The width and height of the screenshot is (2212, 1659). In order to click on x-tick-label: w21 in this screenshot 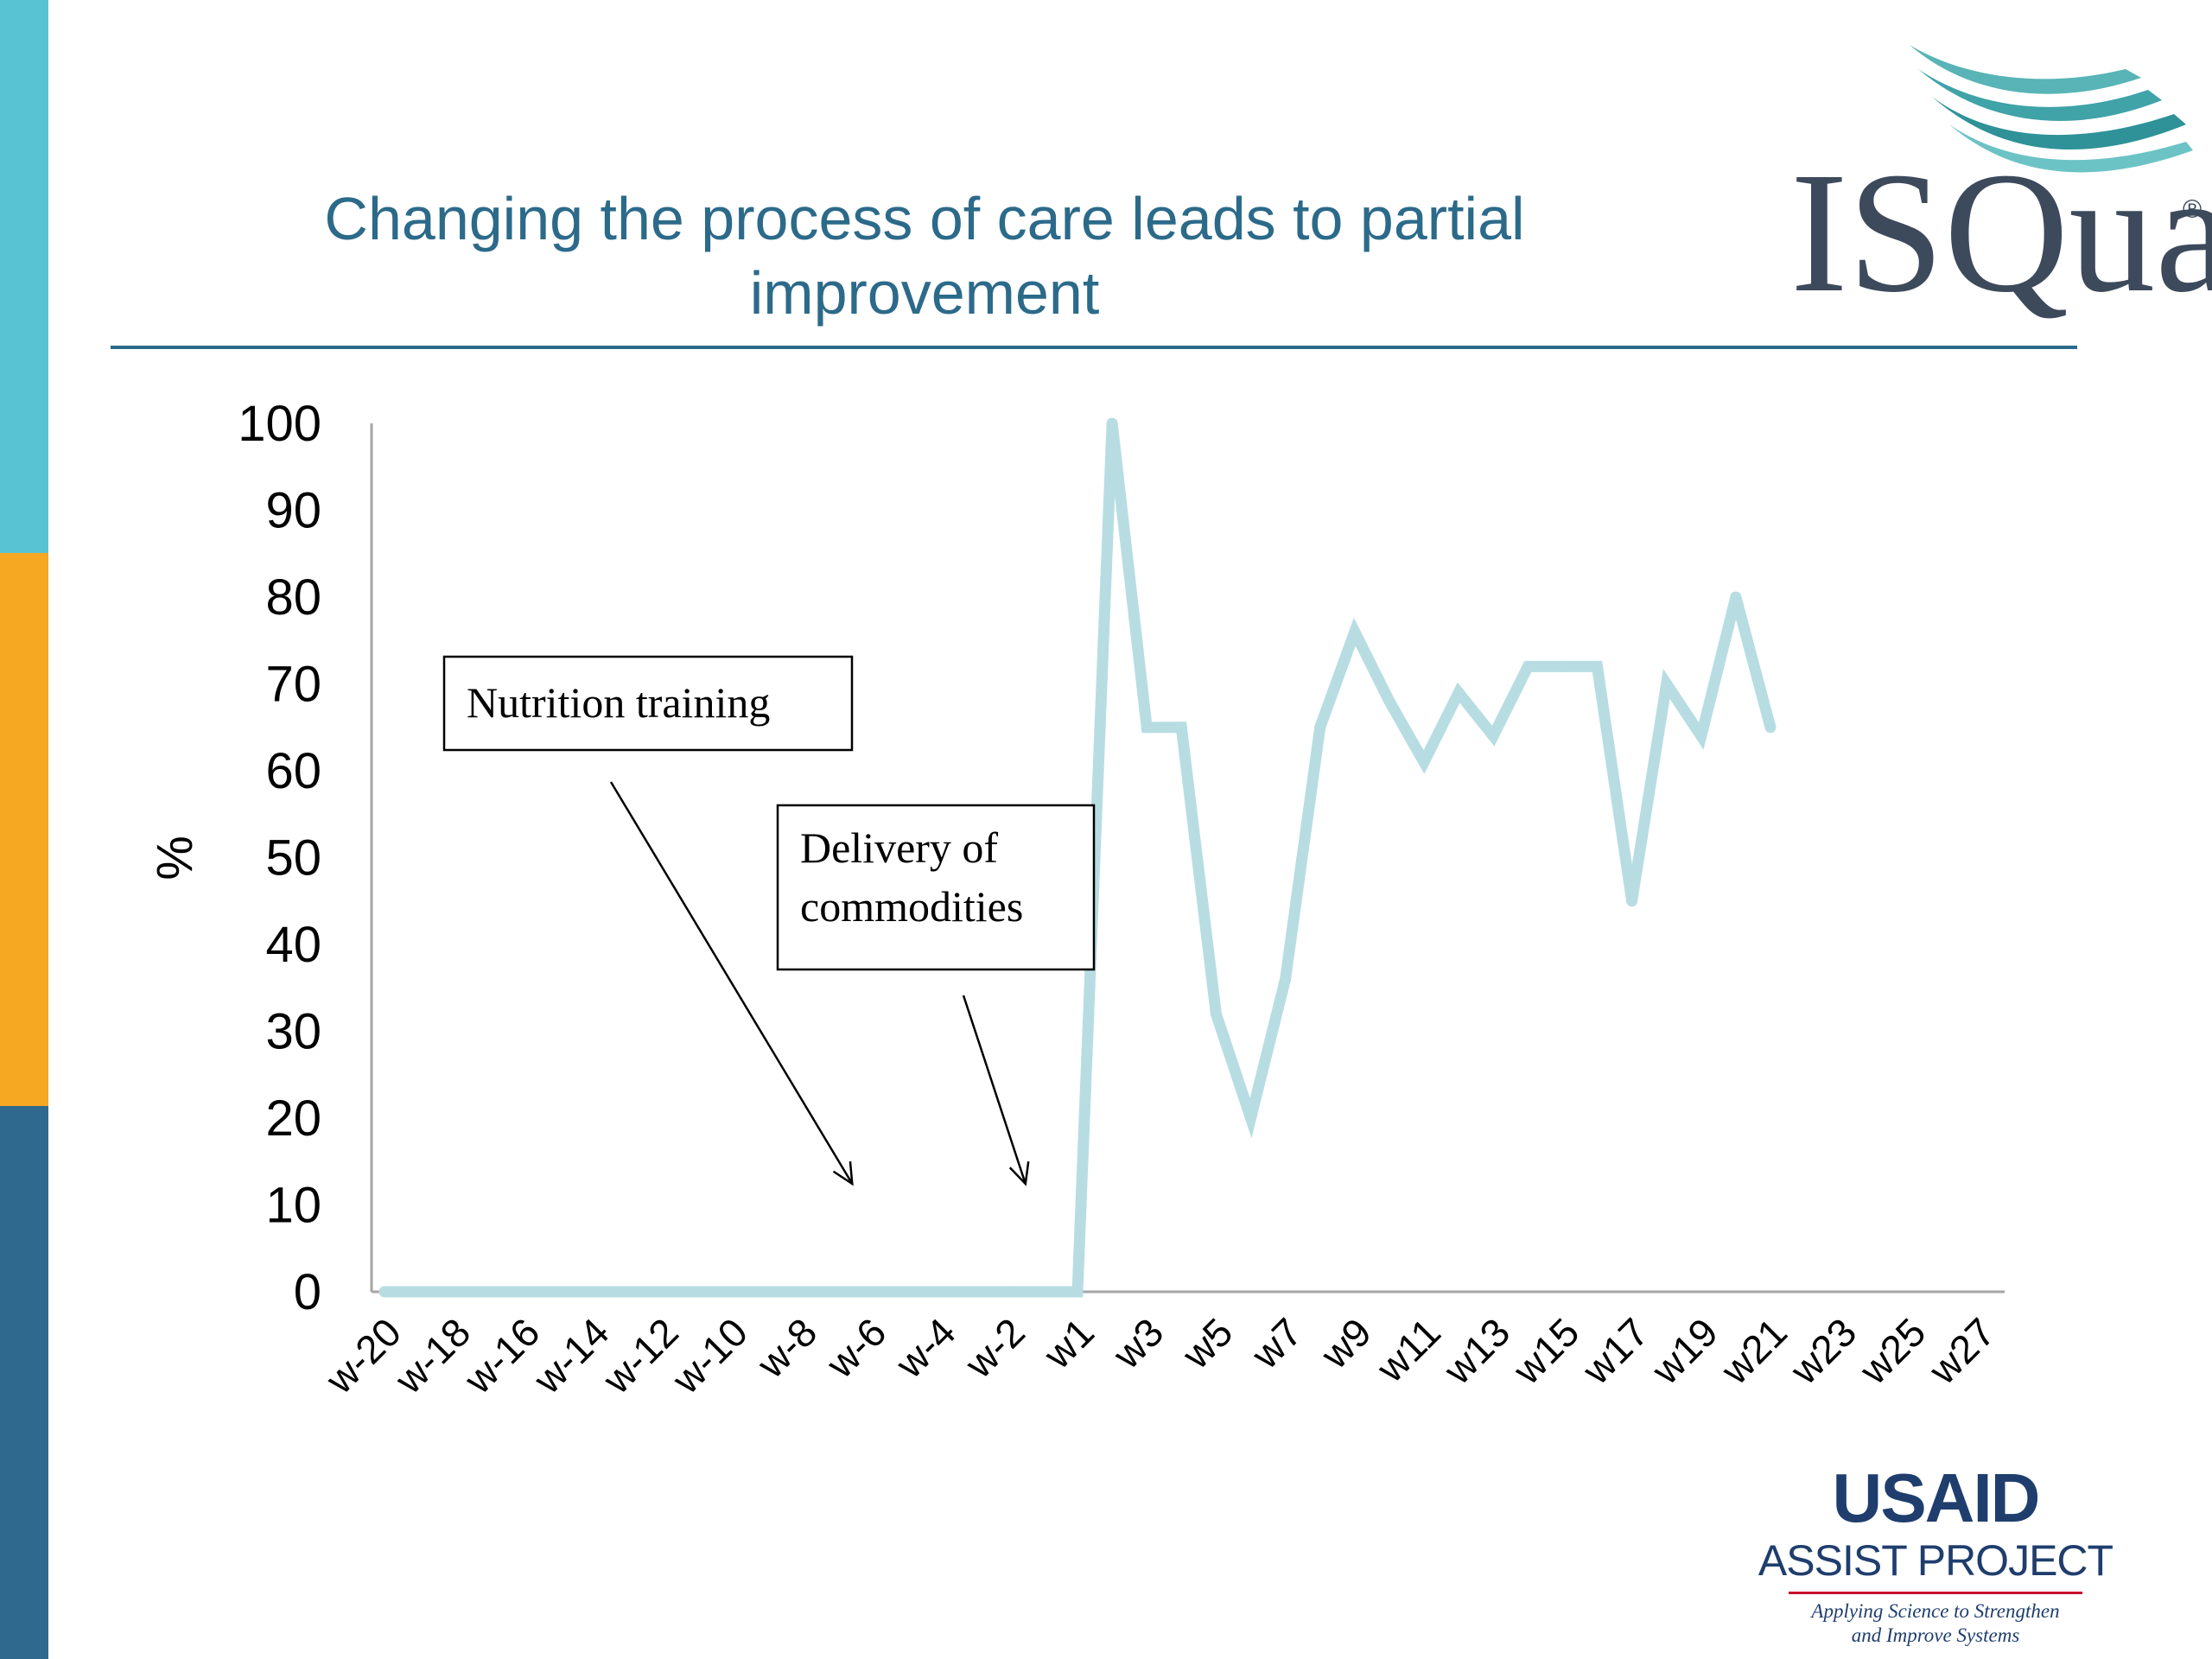, I will do `click(1754, 1351)`.